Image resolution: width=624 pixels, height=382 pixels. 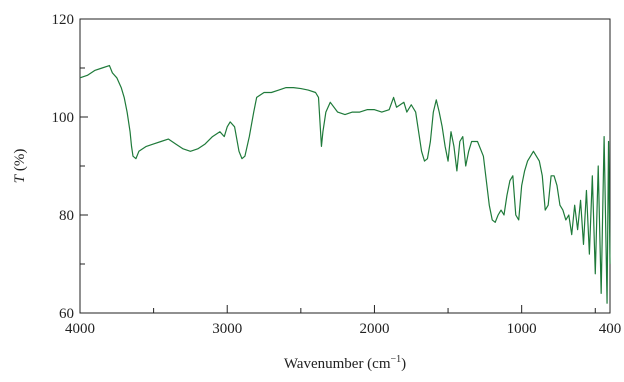 I want to click on y-label-unit: (%), so click(x=20, y=160).